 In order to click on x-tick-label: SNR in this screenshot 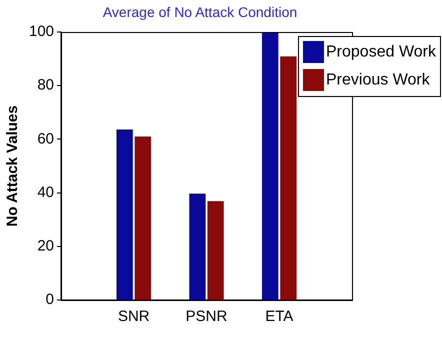, I will do `click(134, 317)`.